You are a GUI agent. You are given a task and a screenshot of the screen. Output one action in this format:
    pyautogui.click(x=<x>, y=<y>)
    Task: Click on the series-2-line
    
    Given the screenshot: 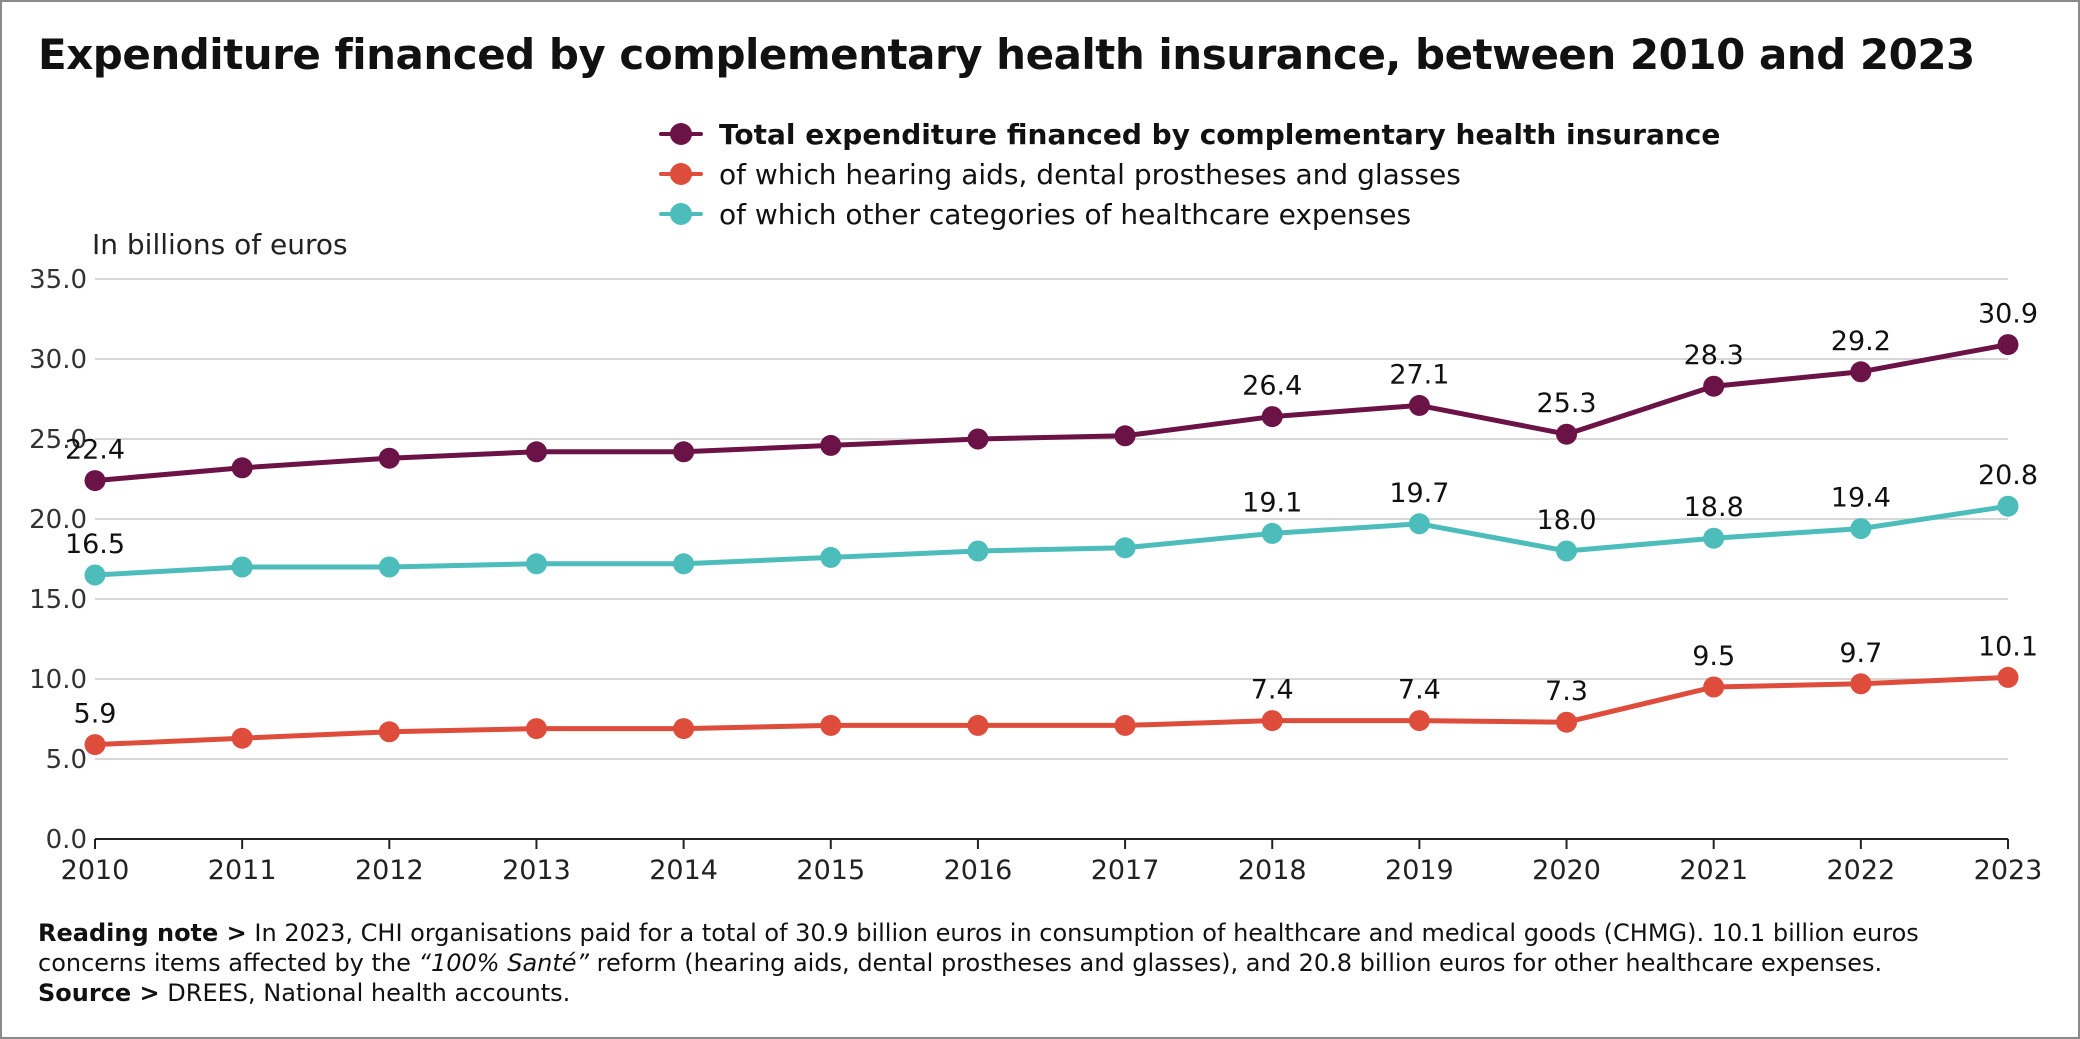 What is the action you would take?
    pyautogui.click(x=1051, y=711)
    